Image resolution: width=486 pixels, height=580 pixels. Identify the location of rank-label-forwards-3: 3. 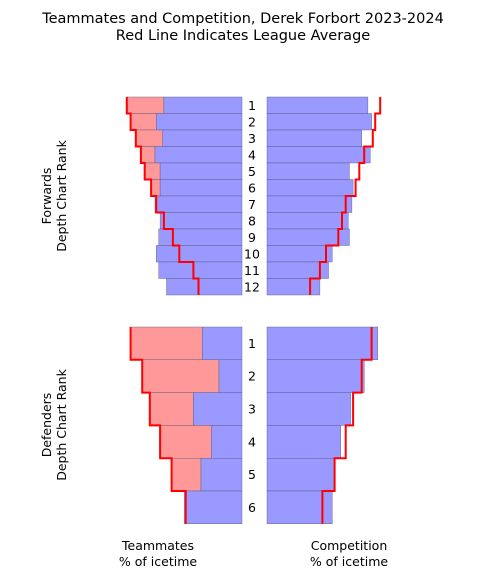
(252, 138).